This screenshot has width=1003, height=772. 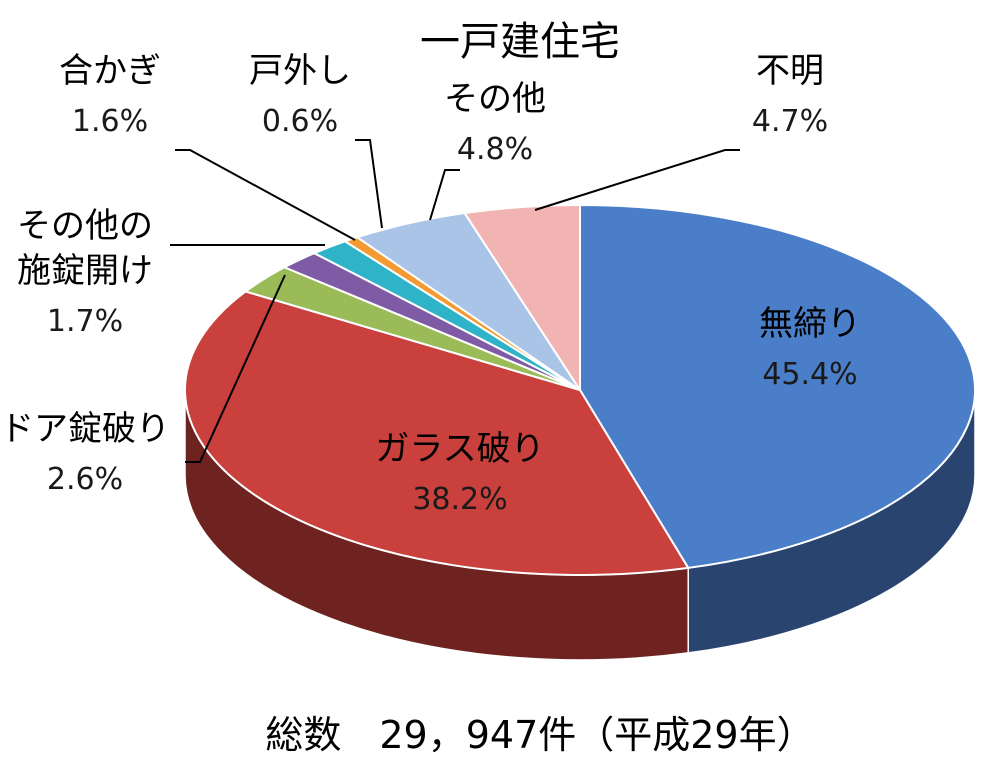 I want to click on slice-label-3-1: 施錠開け, so click(x=85, y=271).